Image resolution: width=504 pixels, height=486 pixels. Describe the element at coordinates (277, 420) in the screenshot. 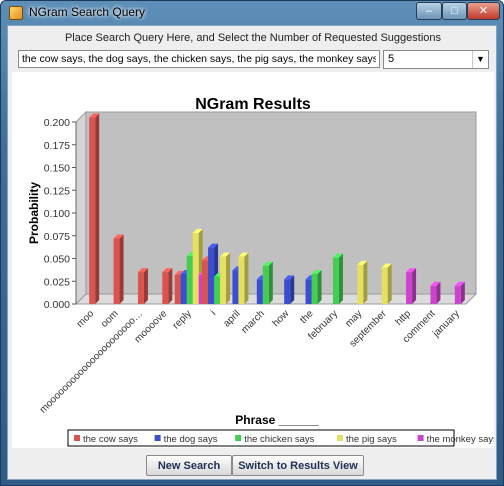

I see `x-axis-label: Phrase ______` at that location.